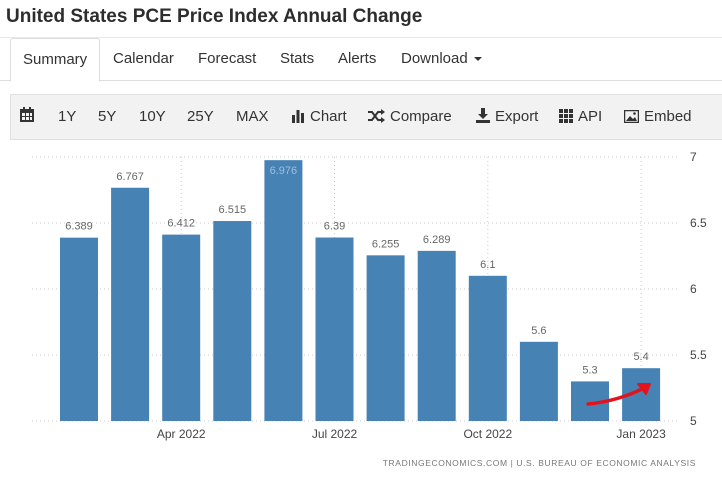  I want to click on bar-value-label: 6.289, so click(437, 240).